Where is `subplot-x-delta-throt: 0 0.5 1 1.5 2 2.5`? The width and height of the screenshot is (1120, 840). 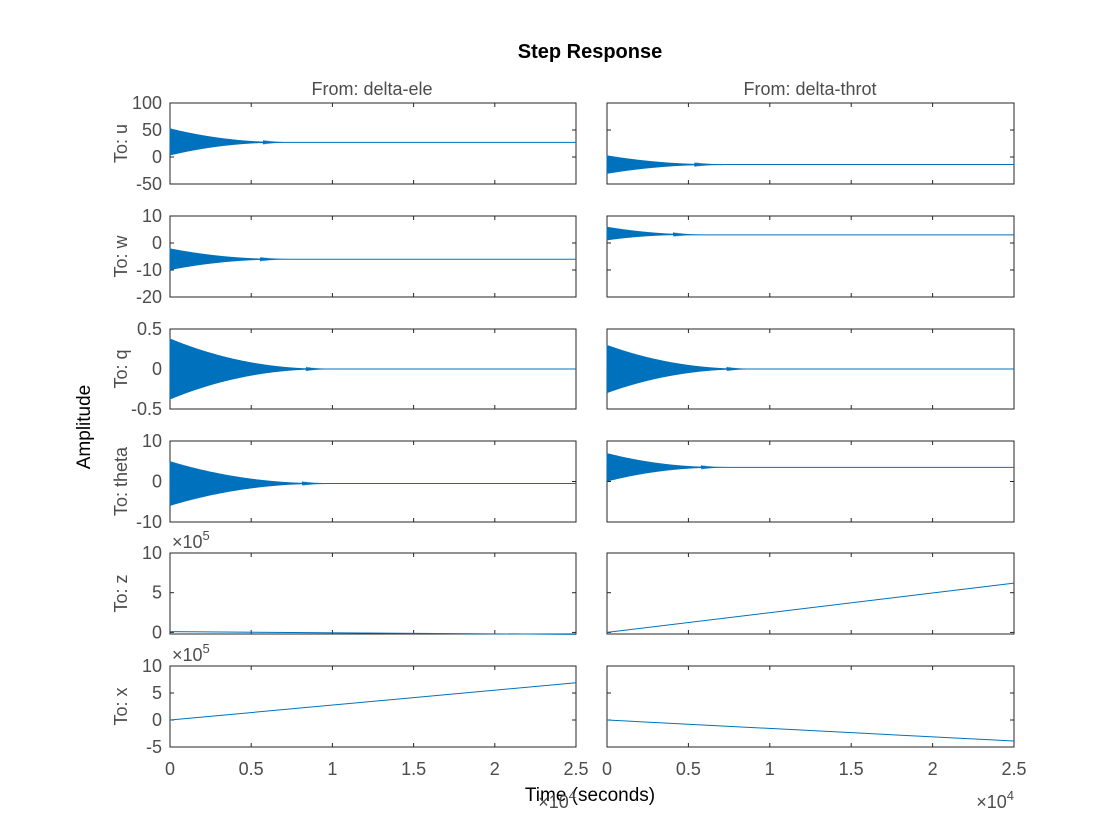 subplot-x-delta-throt: 0 0.5 1 1.5 2 2.5 is located at coordinates (814, 722).